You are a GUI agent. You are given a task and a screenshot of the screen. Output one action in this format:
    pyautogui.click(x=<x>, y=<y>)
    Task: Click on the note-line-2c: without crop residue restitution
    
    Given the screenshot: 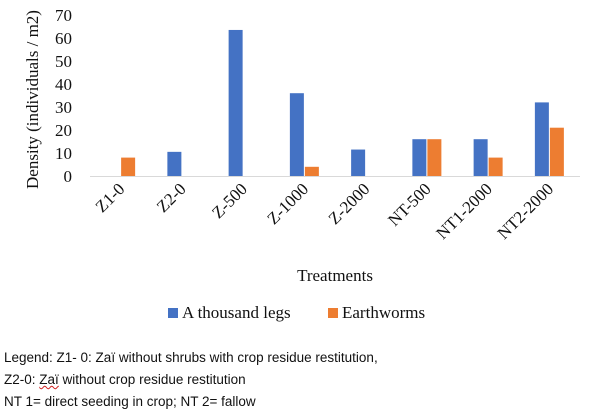 What is the action you would take?
    pyautogui.click(x=152, y=379)
    